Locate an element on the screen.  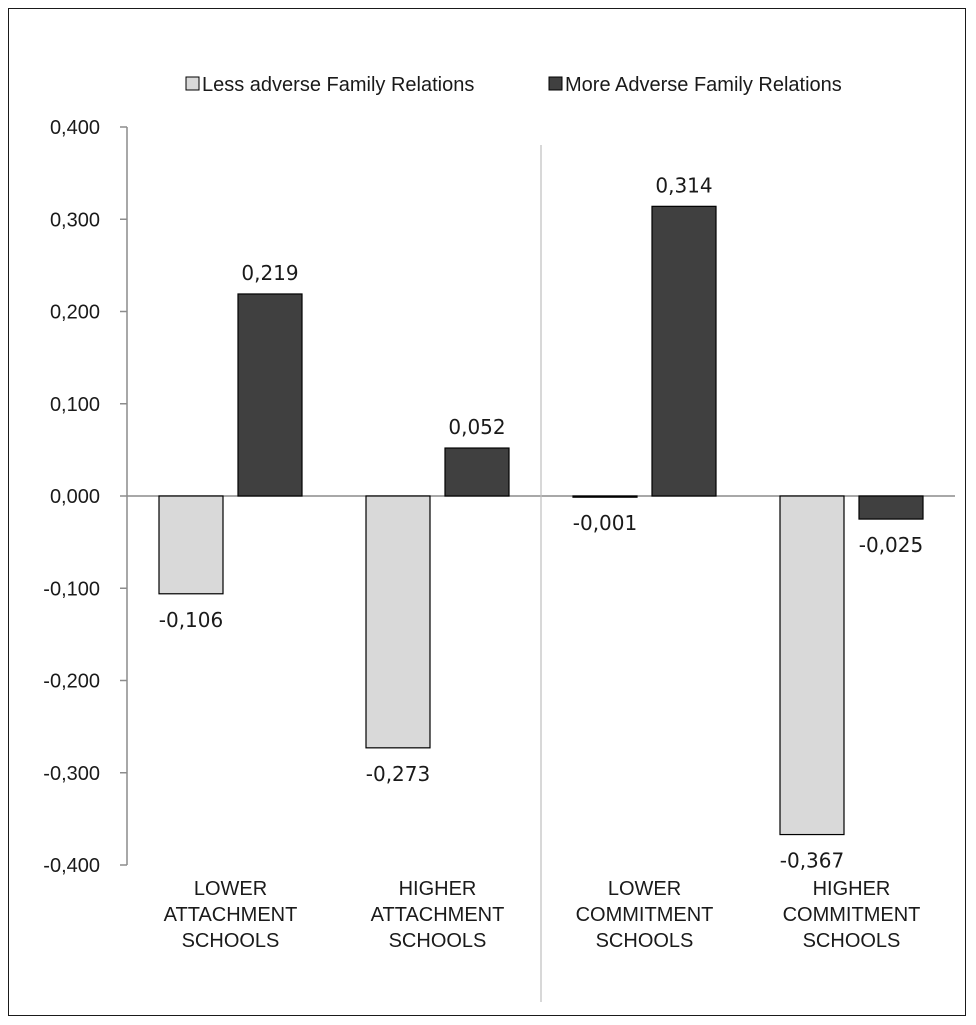
legend-swatch-more-adverse is located at coordinates (555, 83).